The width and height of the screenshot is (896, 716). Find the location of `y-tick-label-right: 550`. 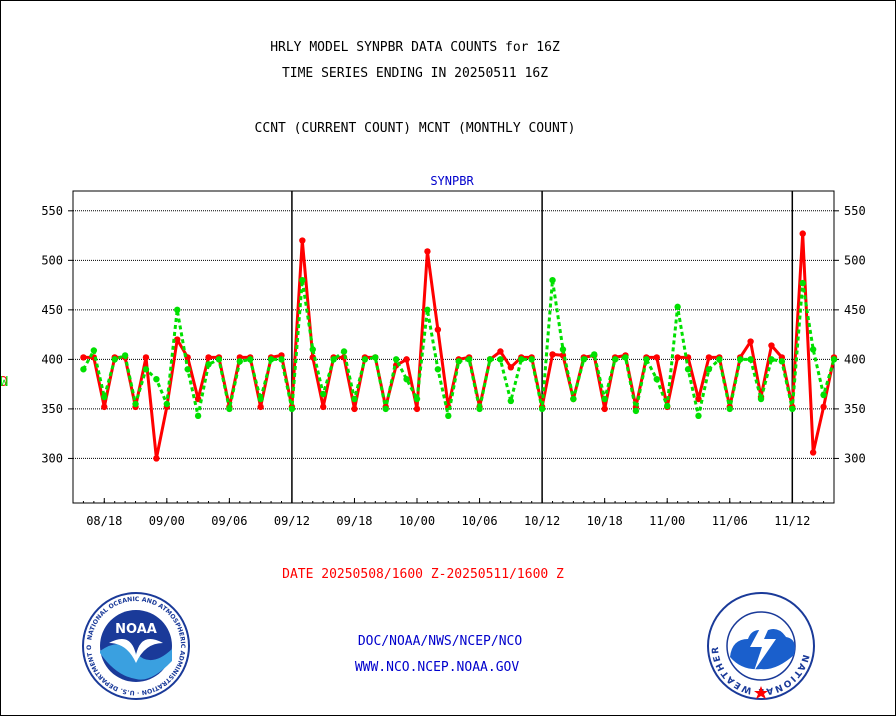

y-tick-label-right: 550 is located at coordinates (855, 211).